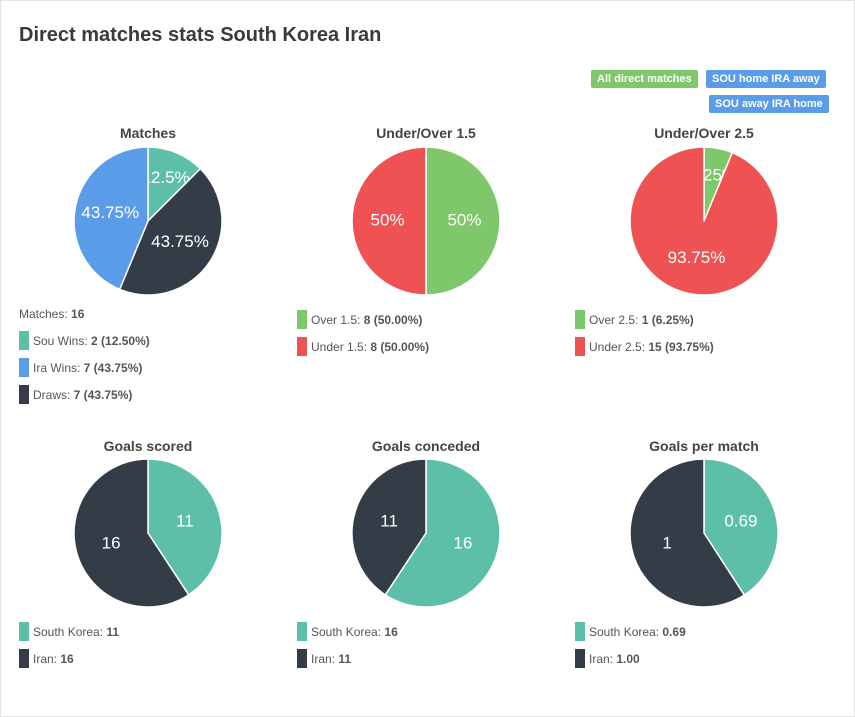 This screenshot has width=855, height=717. I want to click on chart-matches-label-draws: 43.75%, so click(180, 241).